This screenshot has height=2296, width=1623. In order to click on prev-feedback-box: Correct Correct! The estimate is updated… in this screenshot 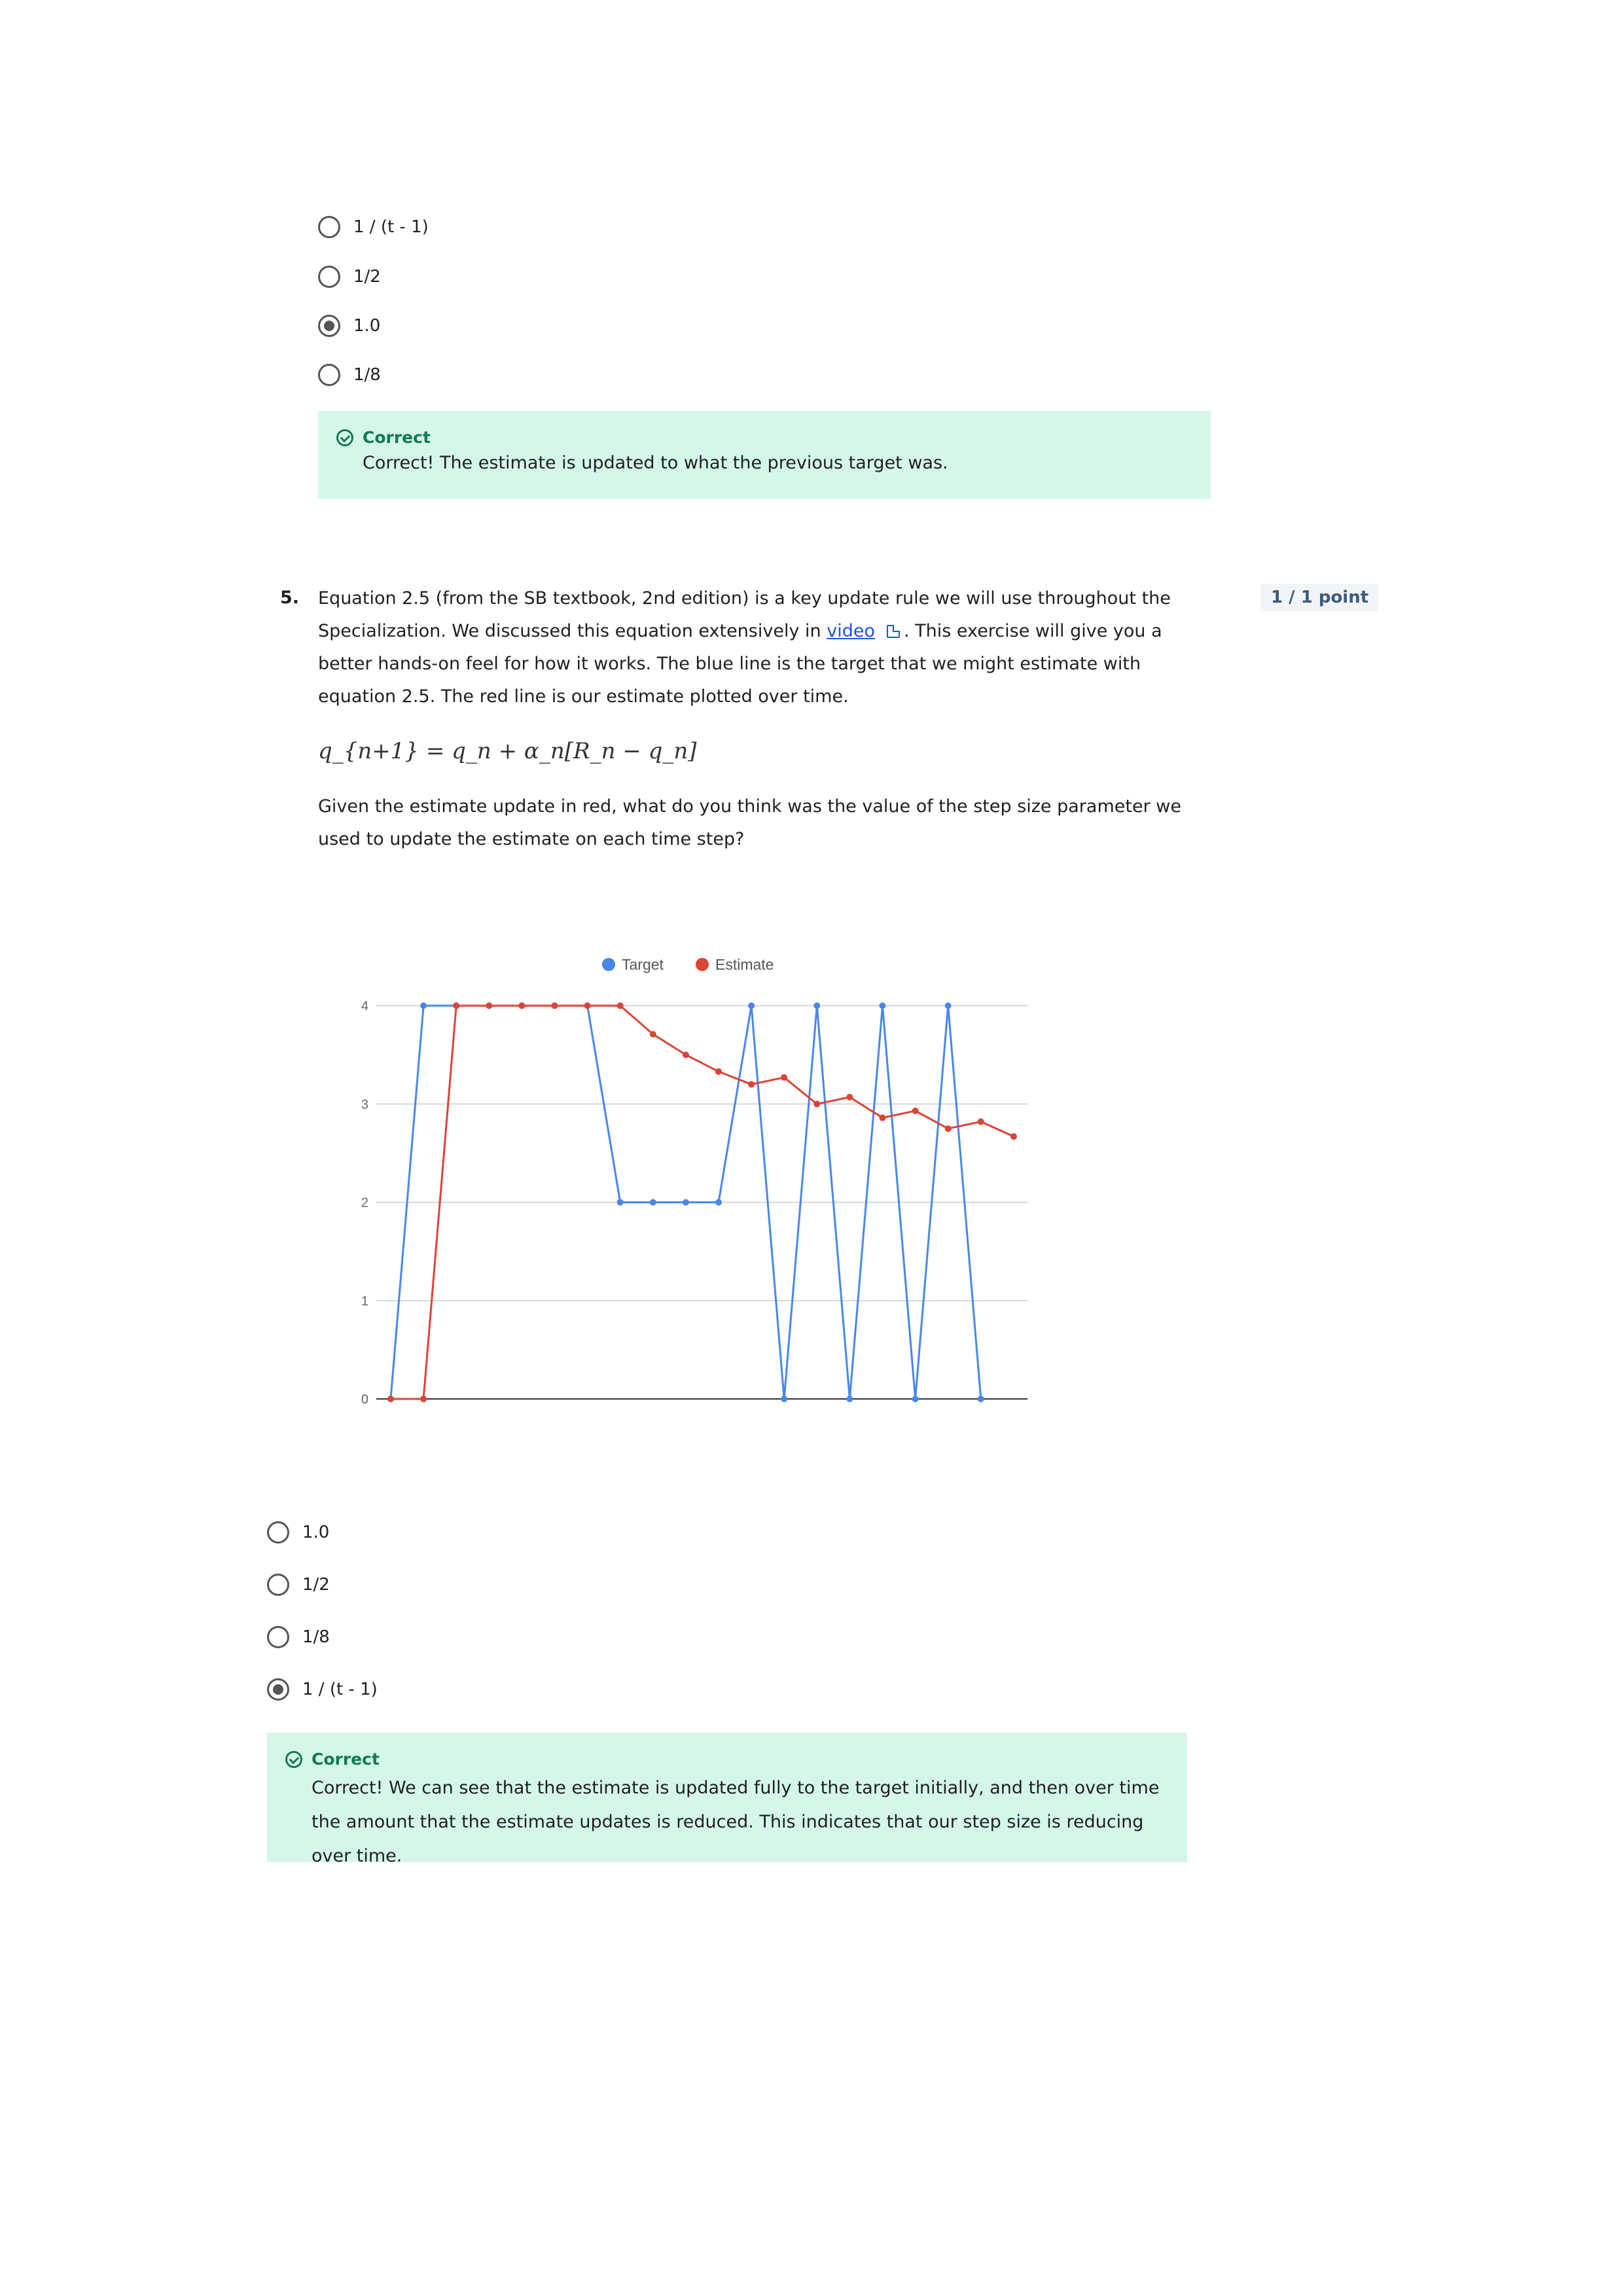, I will do `click(764, 455)`.